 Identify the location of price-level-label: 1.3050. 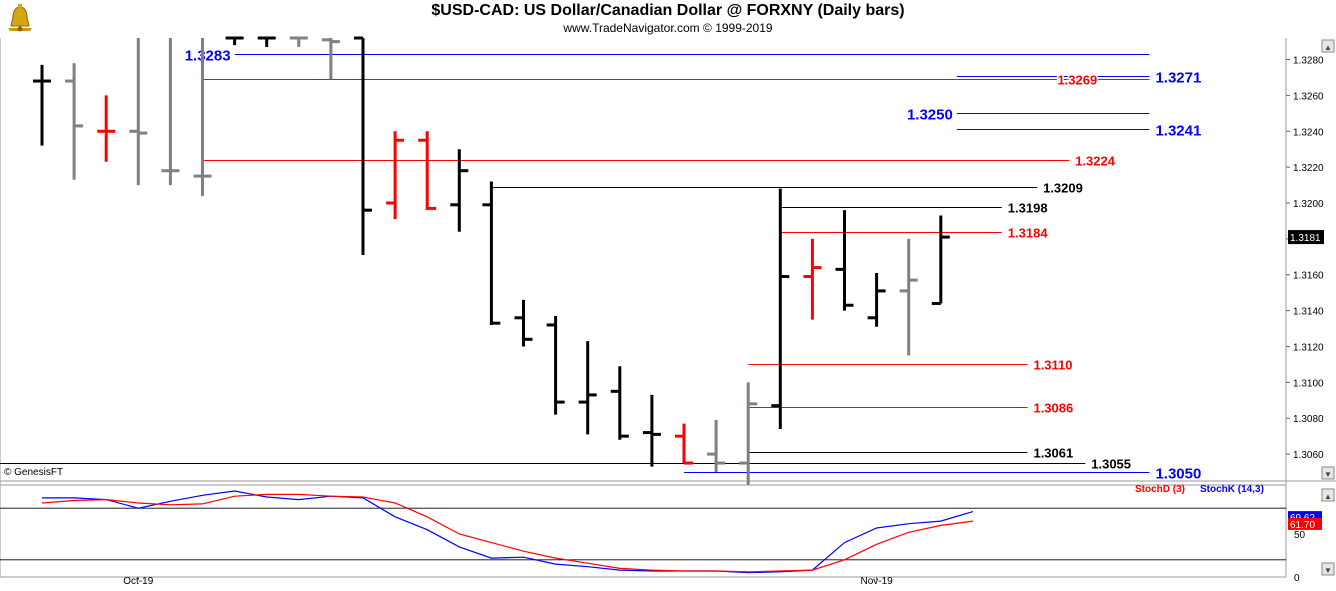
(1178, 474).